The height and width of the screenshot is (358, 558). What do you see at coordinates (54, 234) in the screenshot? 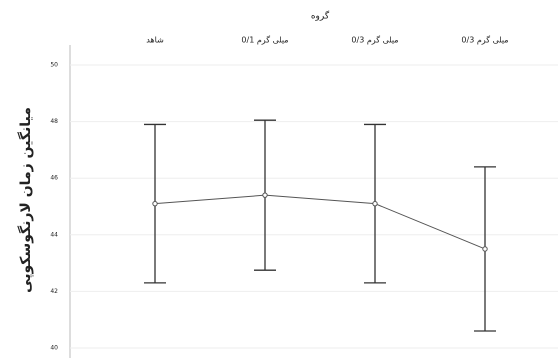
I see `y-tick-label: 44` at bounding box center [54, 234].